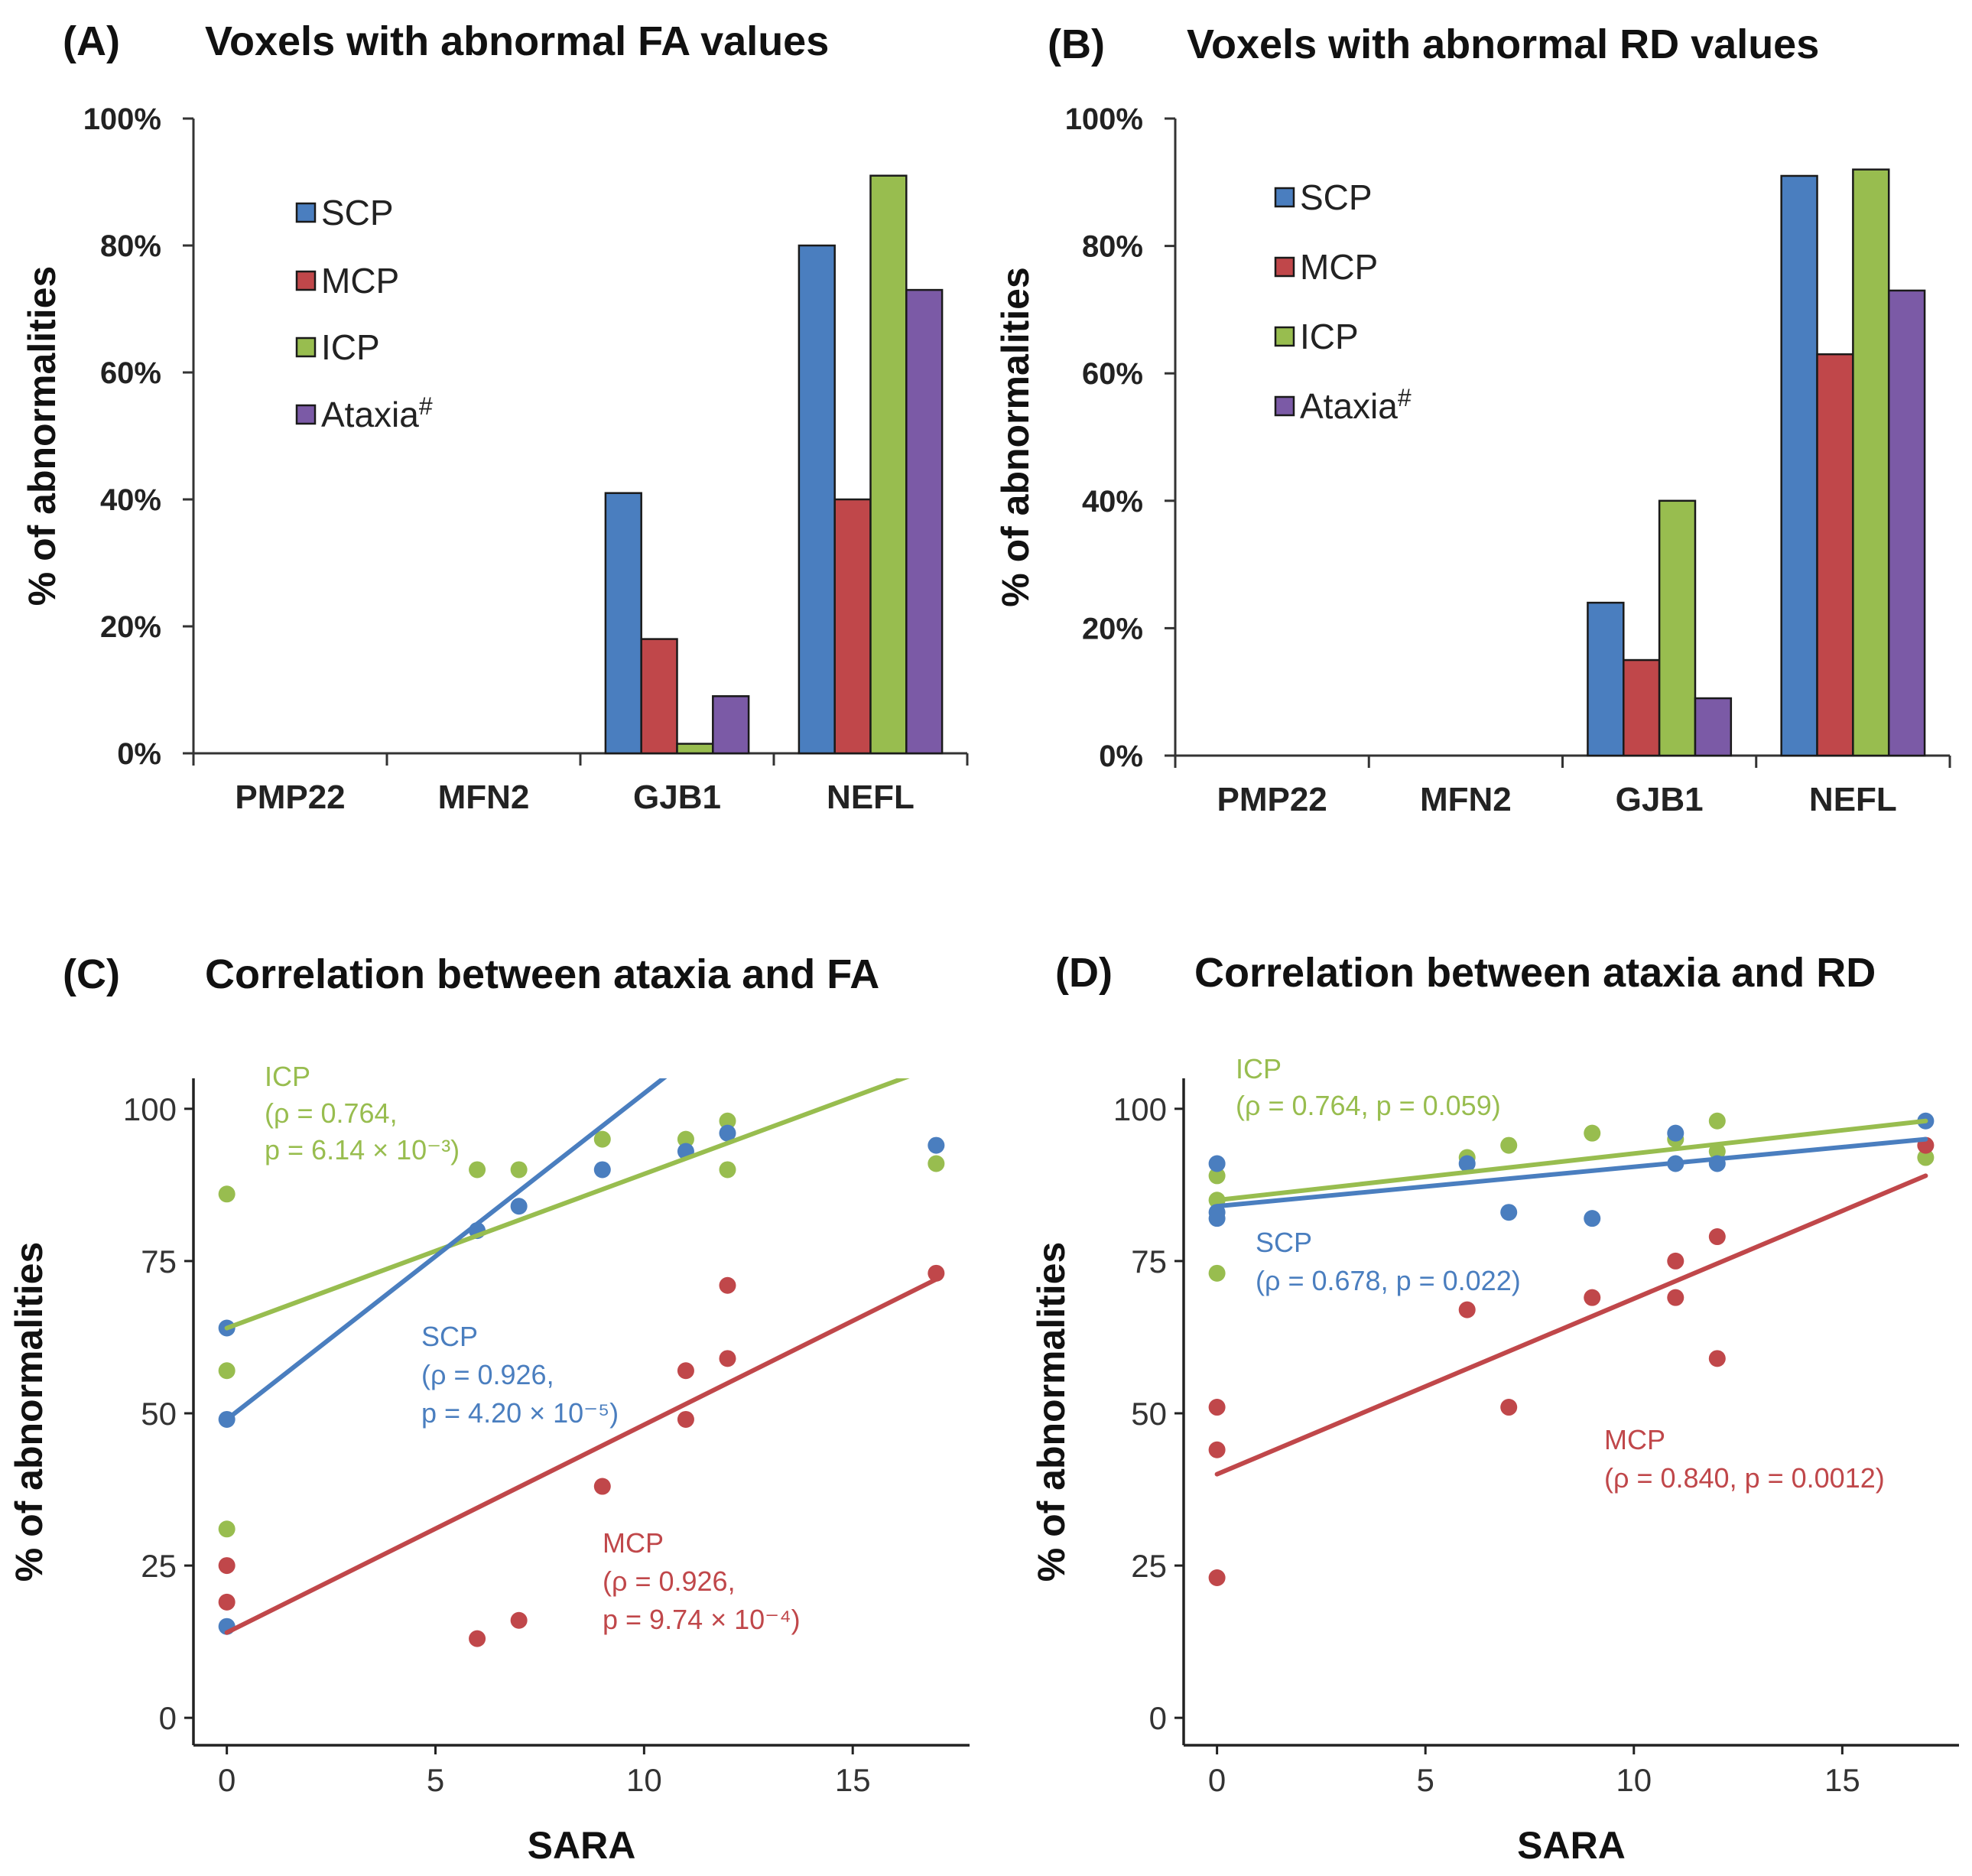  What do you see at coordinates (1336, 197) in the screenshot?
I see `legend-label-scp: SCP` at bounding box center [1336, 197].